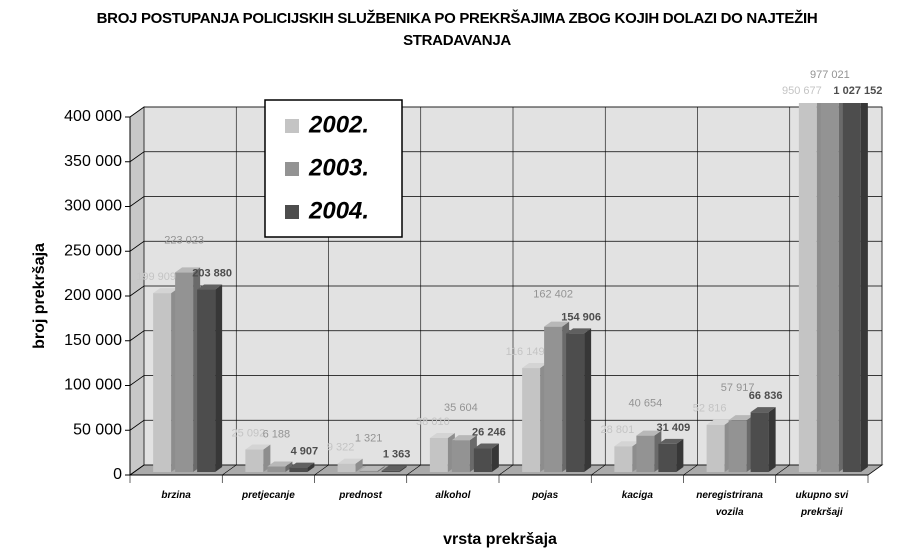 The height and width of the screenshot is (552, 914). What do you see at coordinates (268, 495) in the screenshot?
I see `x-tick-label: pretjecanje` at bounding box center [268, 495].